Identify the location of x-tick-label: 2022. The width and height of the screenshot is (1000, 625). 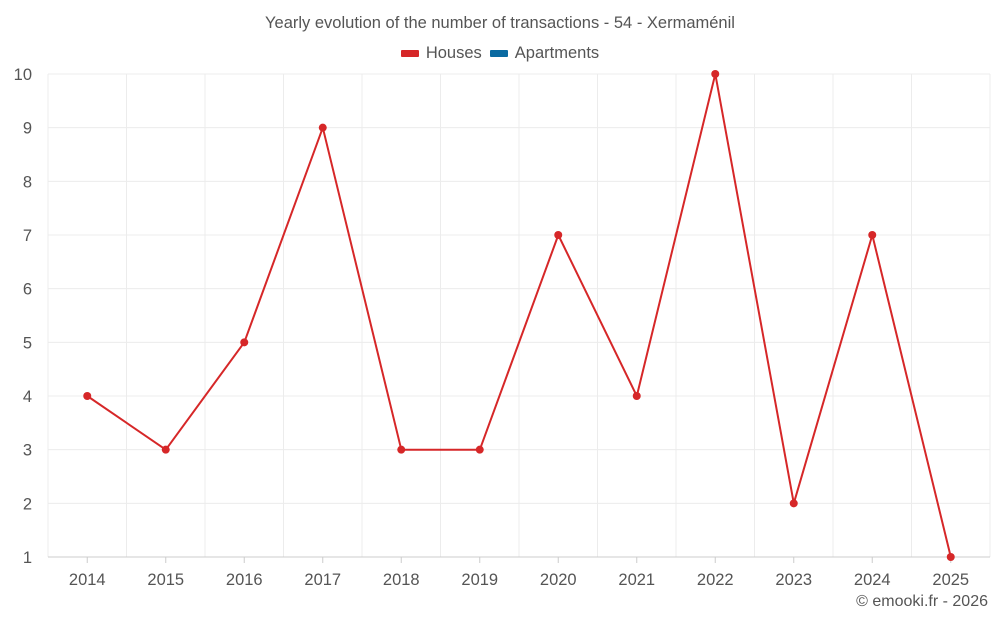
(715, 580).